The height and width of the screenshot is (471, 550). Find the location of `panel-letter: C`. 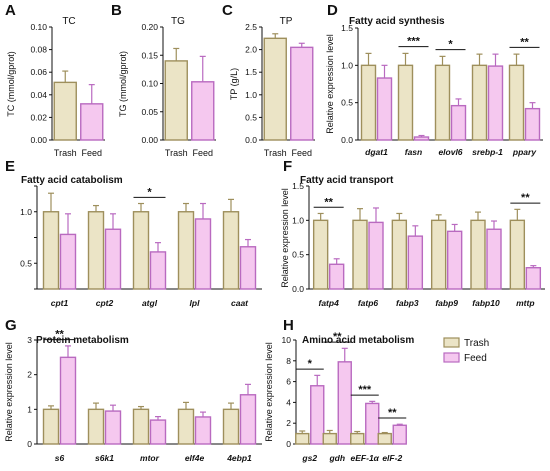

panel-letter: C is located at coordinates (227, 10).